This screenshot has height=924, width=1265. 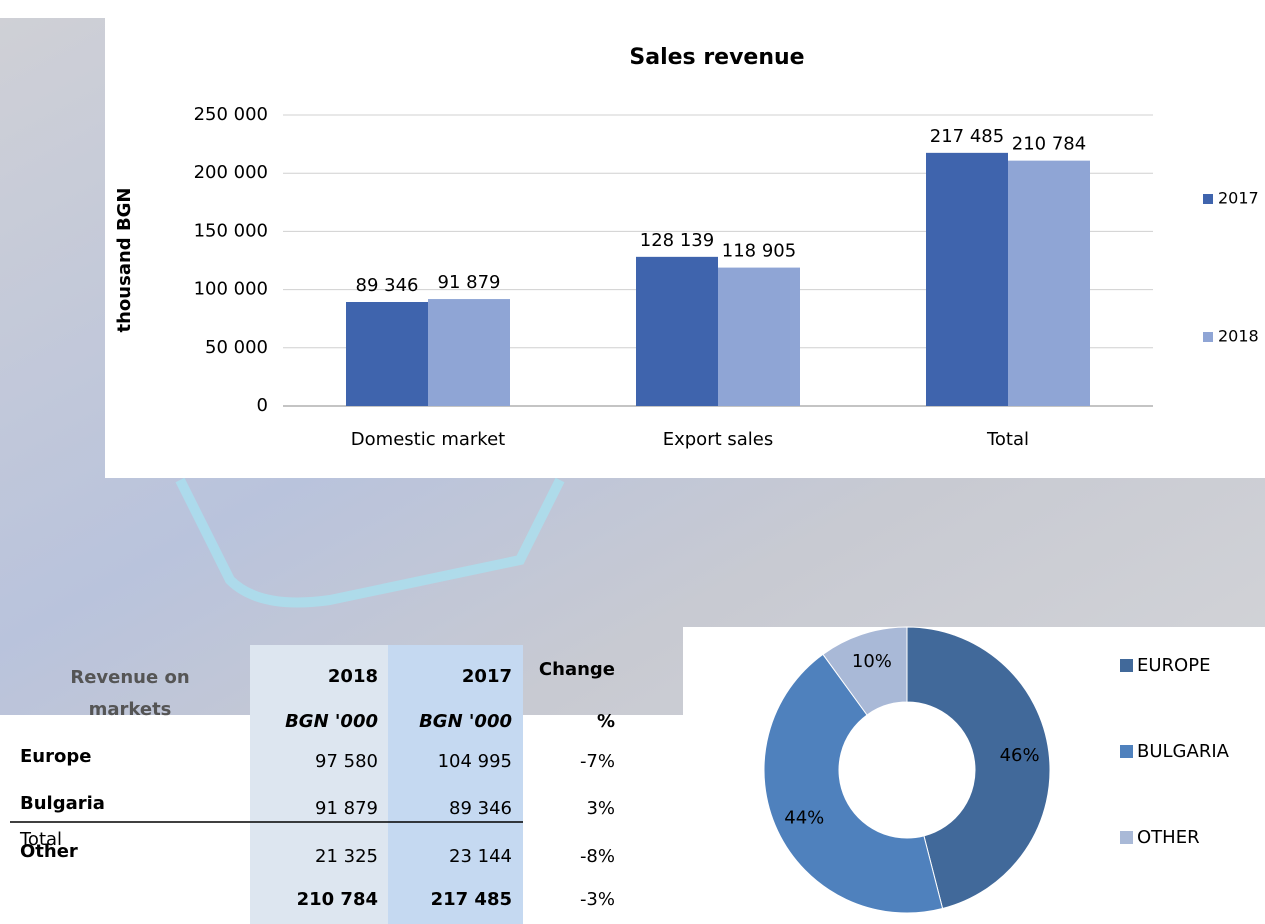 I want to click on data-label: 10%, so click(x=872, y=661).